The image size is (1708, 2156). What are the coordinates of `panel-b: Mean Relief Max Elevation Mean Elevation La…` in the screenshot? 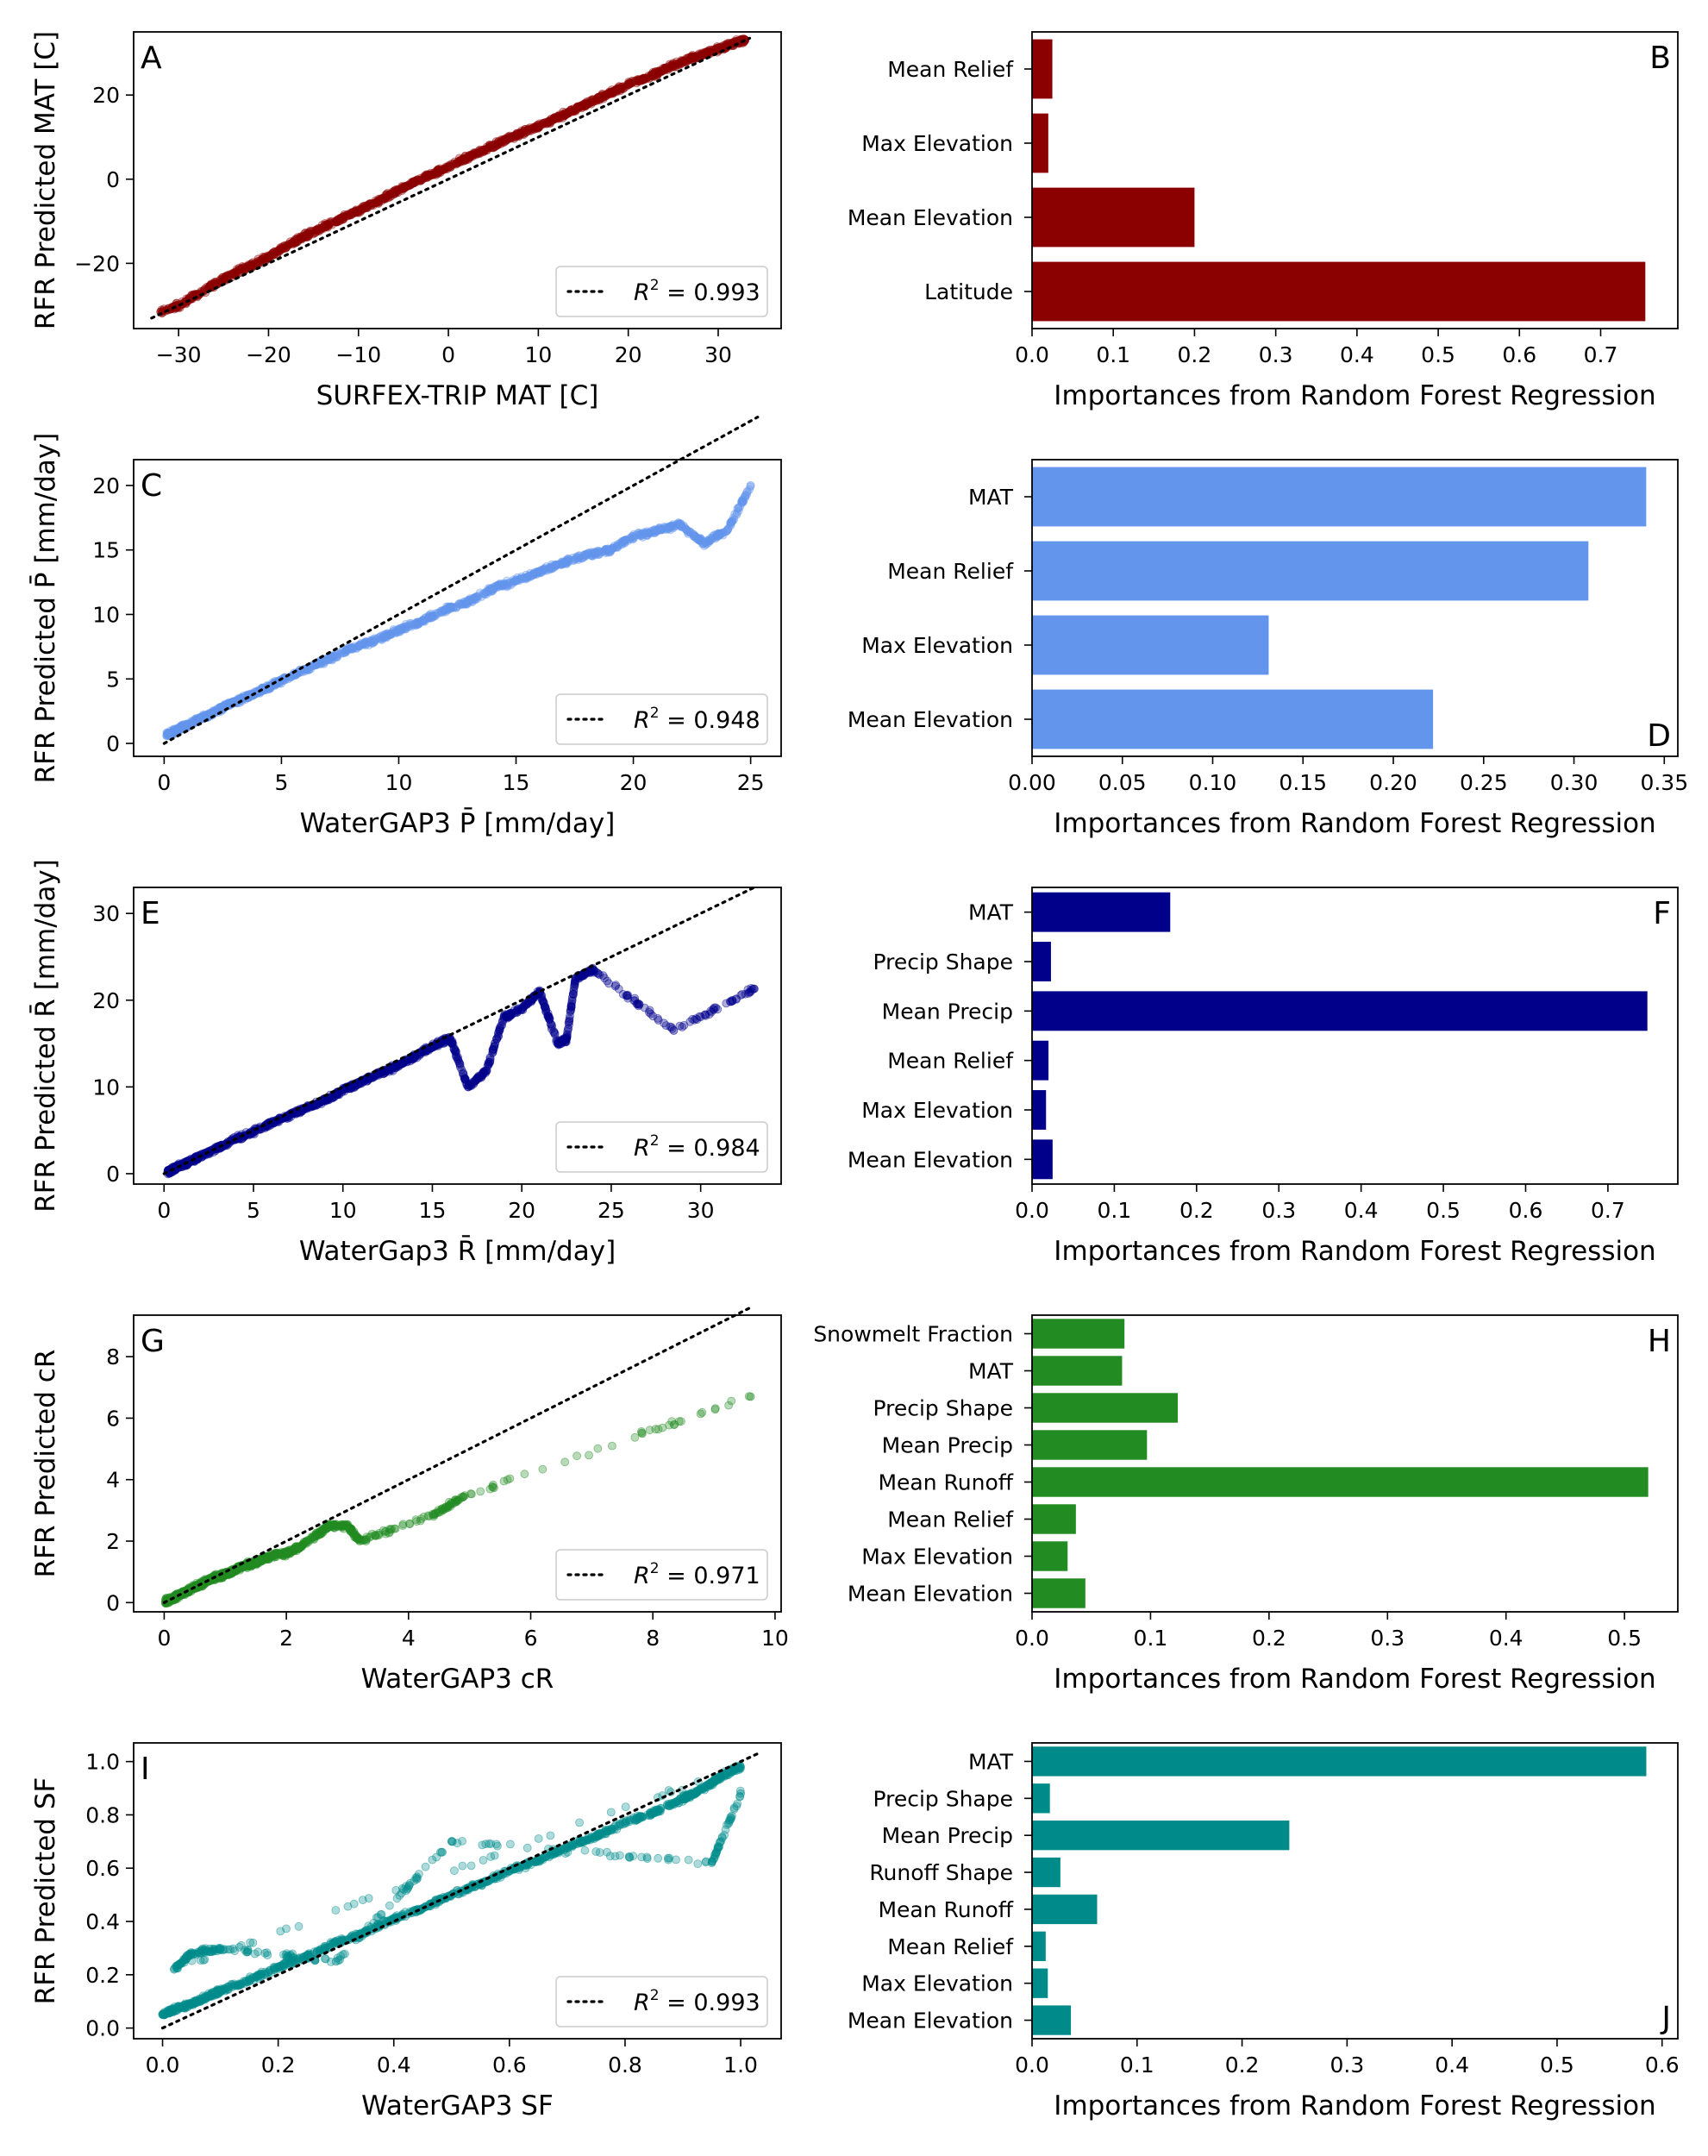 It's located at (1263, 222).